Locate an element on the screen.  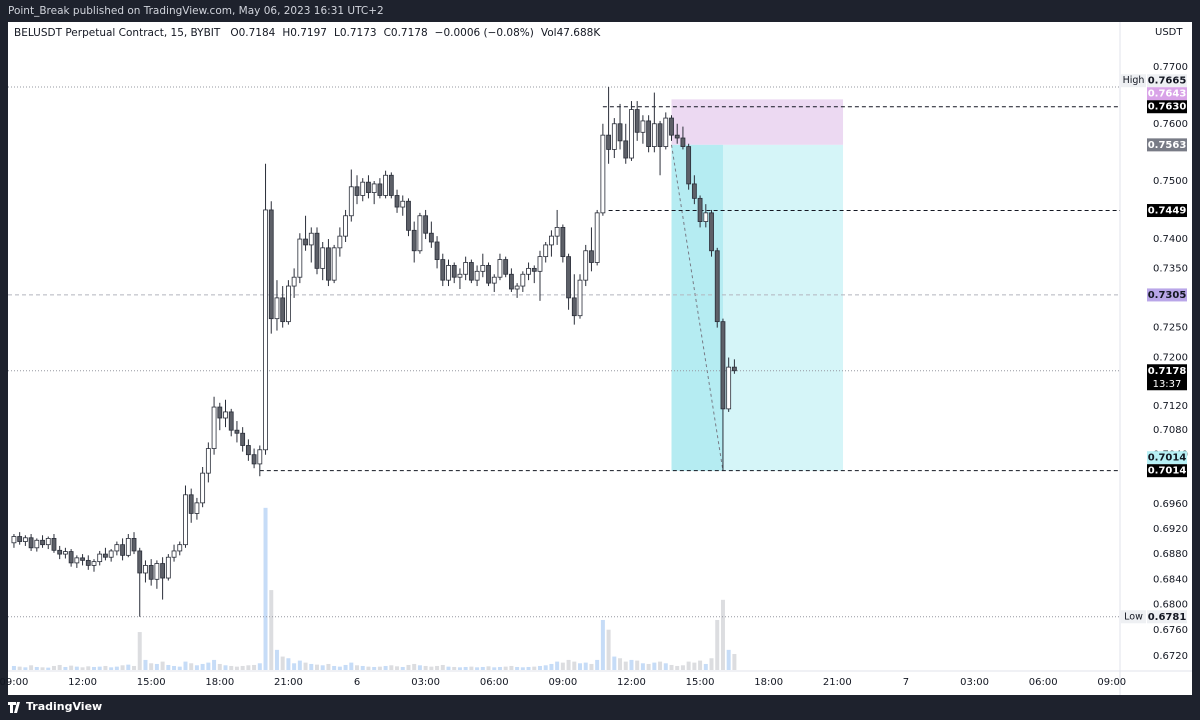
x-tick-label: 18:00 is located at coordinates (768, 682).